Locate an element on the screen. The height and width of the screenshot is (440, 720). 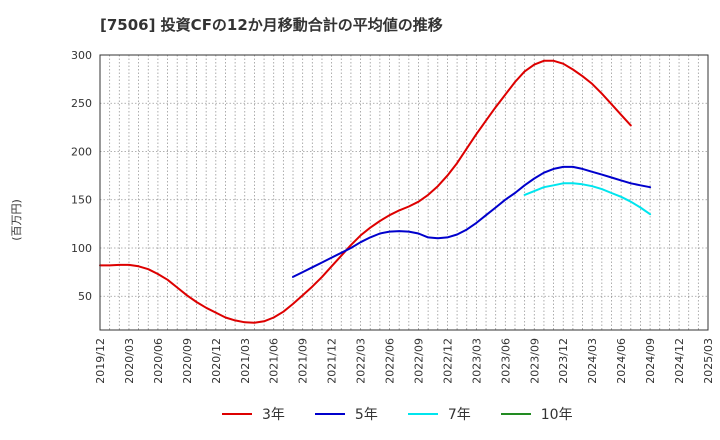
y-tick-label: 150 is located at coordinates (81, 200).